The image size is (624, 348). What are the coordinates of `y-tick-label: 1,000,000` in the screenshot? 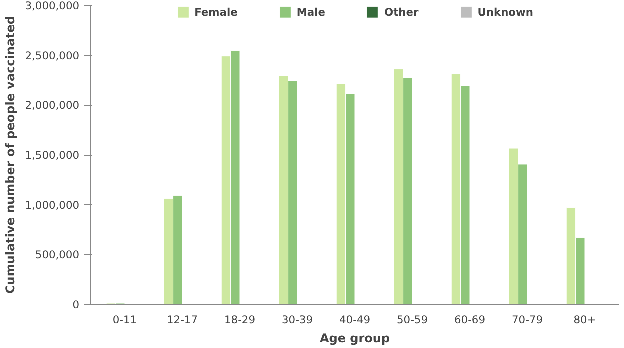 It's located at (52, 205).